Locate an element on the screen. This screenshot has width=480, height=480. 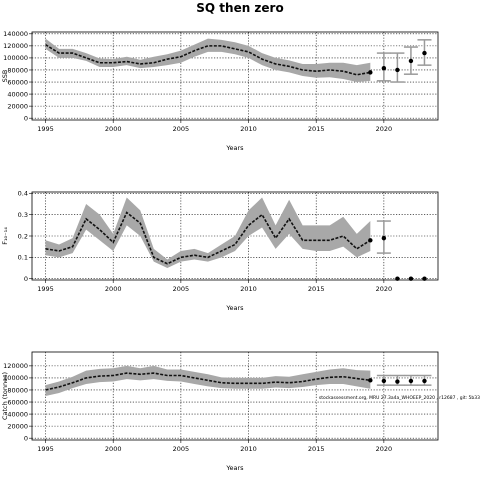
figure-title: SQ then zero is located at coordinates (239, 8).